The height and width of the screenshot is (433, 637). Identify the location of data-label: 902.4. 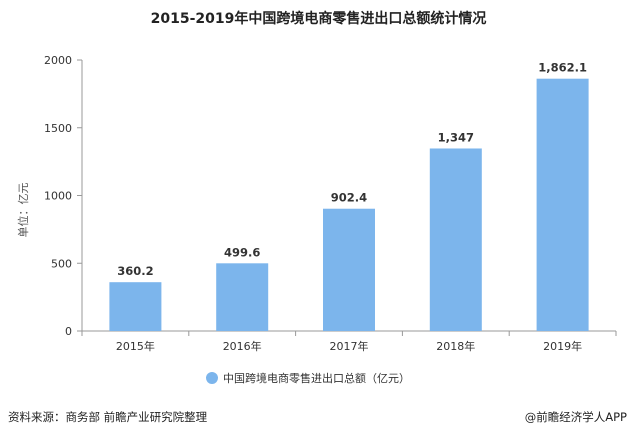
(349, 198).